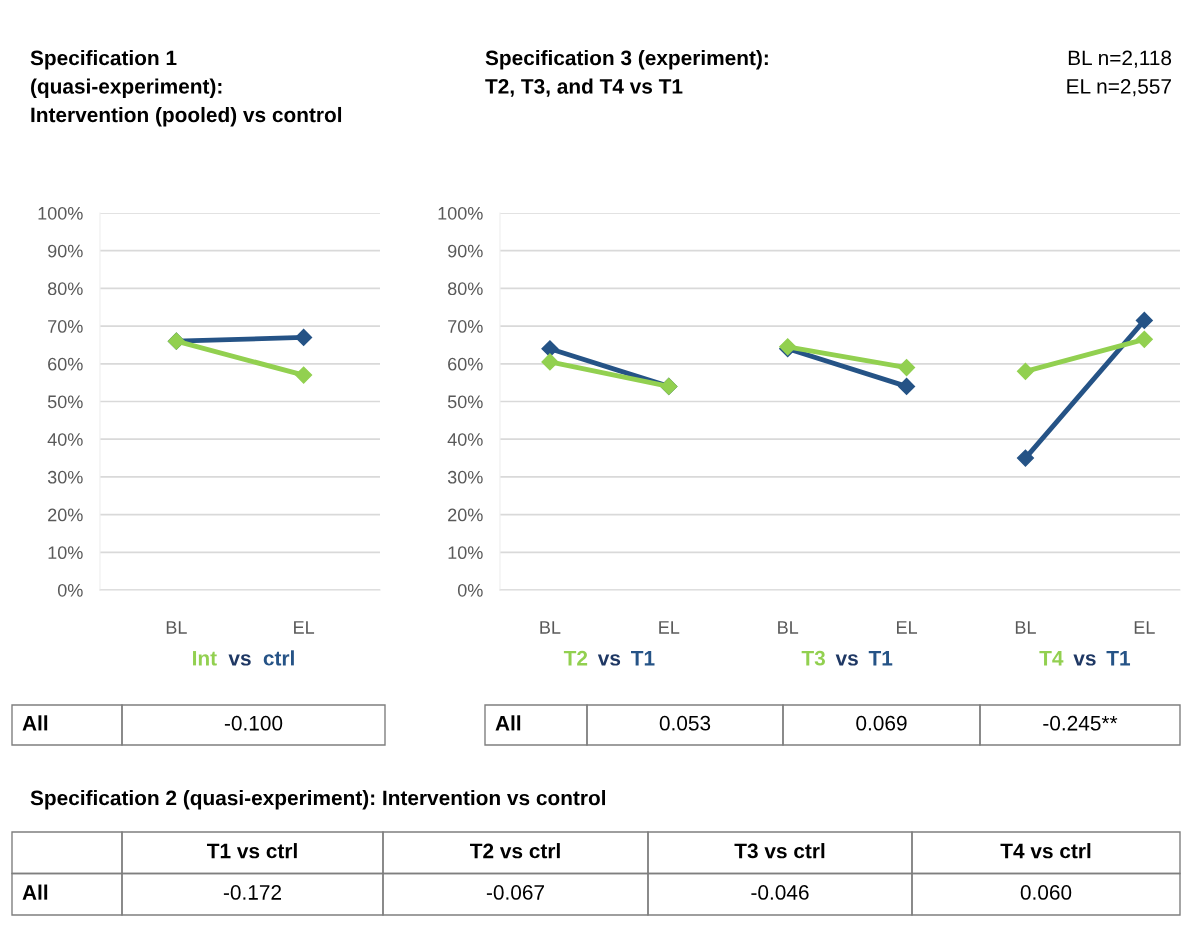  I want to click on text: Int, so click(205, 658).